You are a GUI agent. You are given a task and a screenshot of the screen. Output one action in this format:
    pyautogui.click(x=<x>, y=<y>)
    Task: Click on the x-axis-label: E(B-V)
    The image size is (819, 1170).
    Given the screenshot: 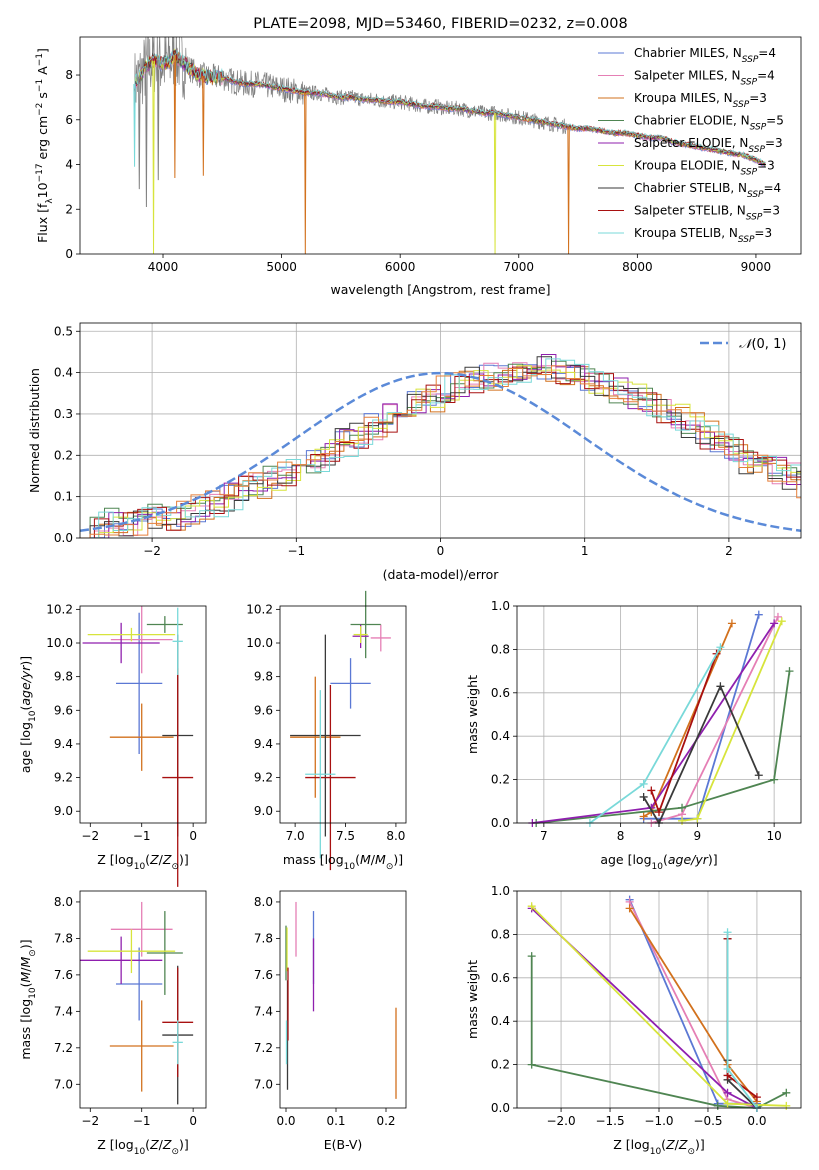 What is the action you would take?
    pyautogui.click(x=343, y=1144)
    